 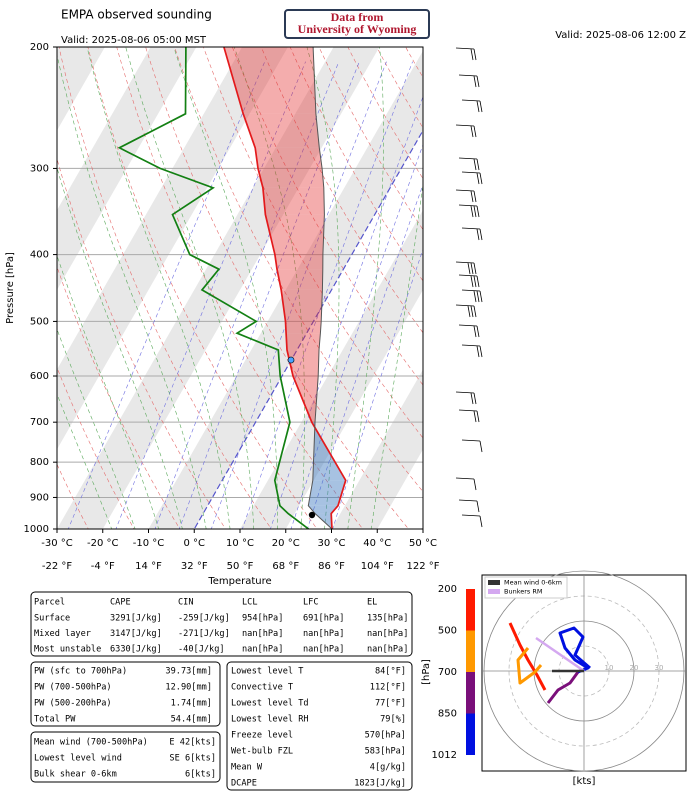 I want to click on table-value: 570[hPa], so click(x=385, y=736).